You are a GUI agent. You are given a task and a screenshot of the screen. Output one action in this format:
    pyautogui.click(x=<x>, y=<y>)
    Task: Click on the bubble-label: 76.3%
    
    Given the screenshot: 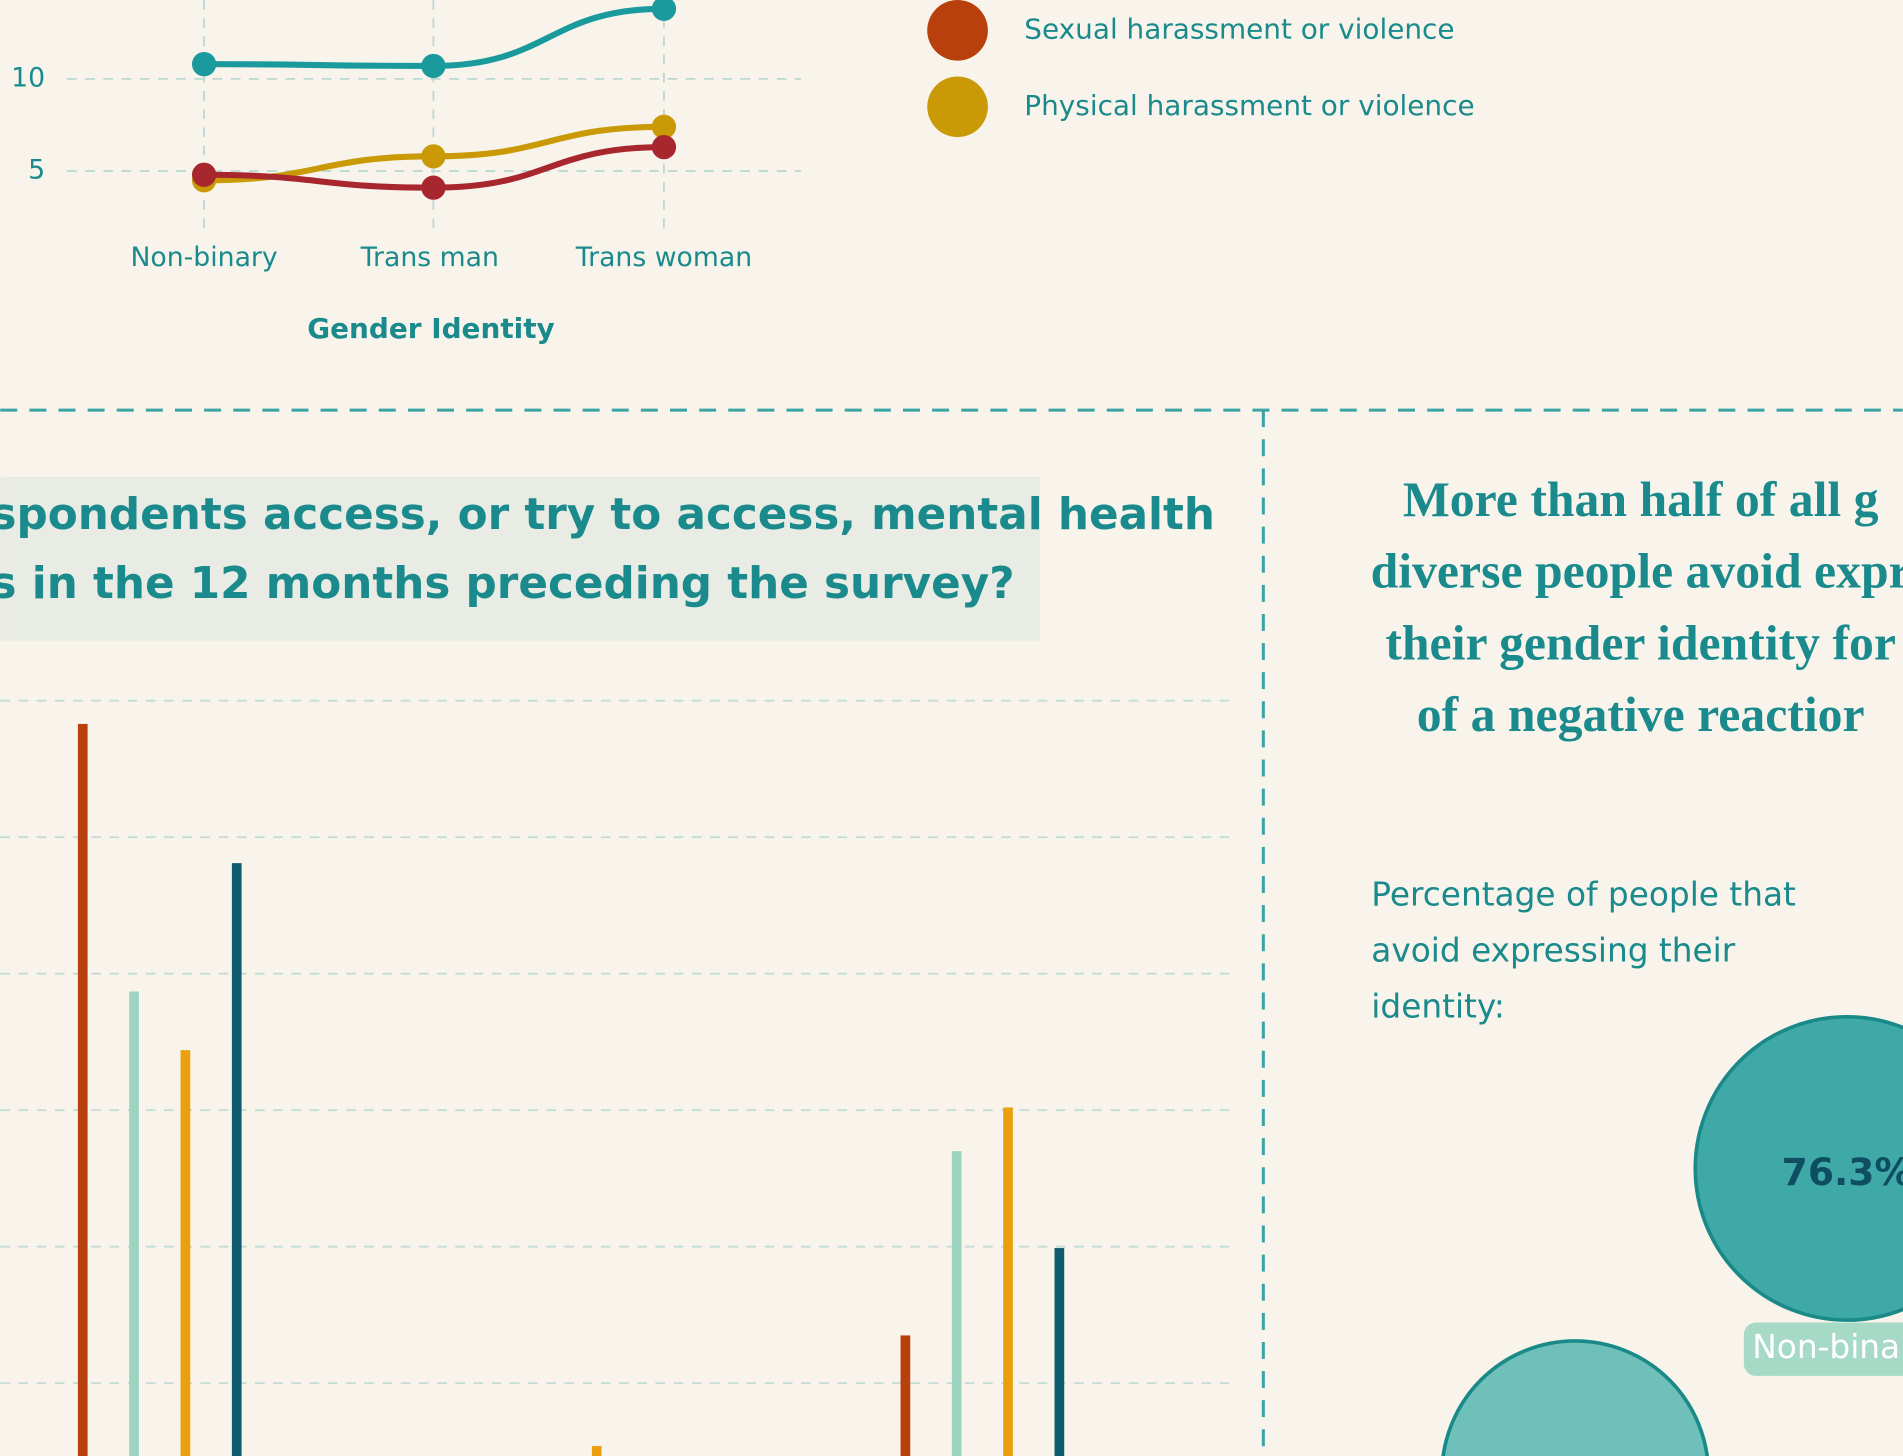 What is the action you would take?
    pyautogui.click(x=1842, y=1172)
    